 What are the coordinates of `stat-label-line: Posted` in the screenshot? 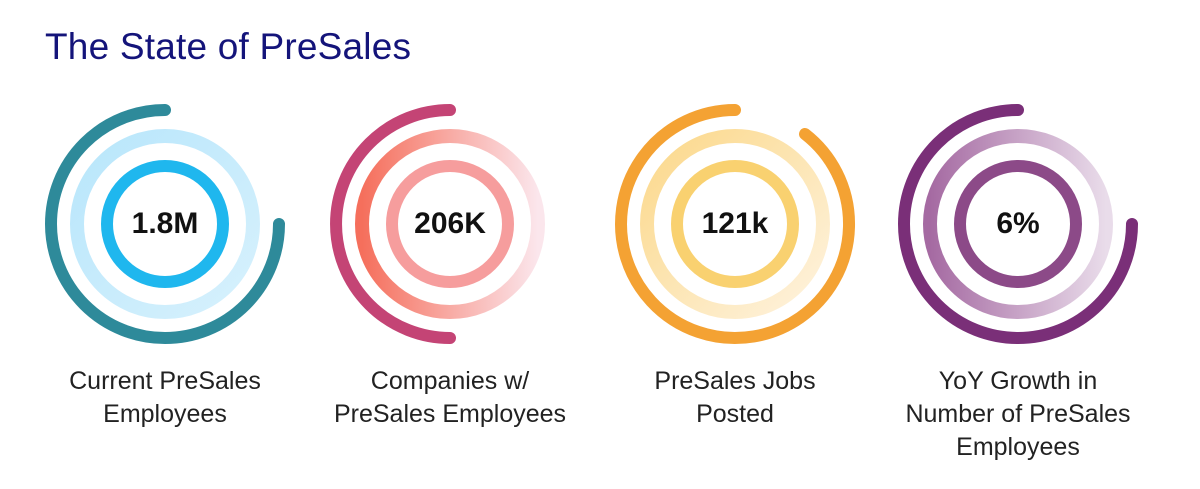 It's located at (735, 414).